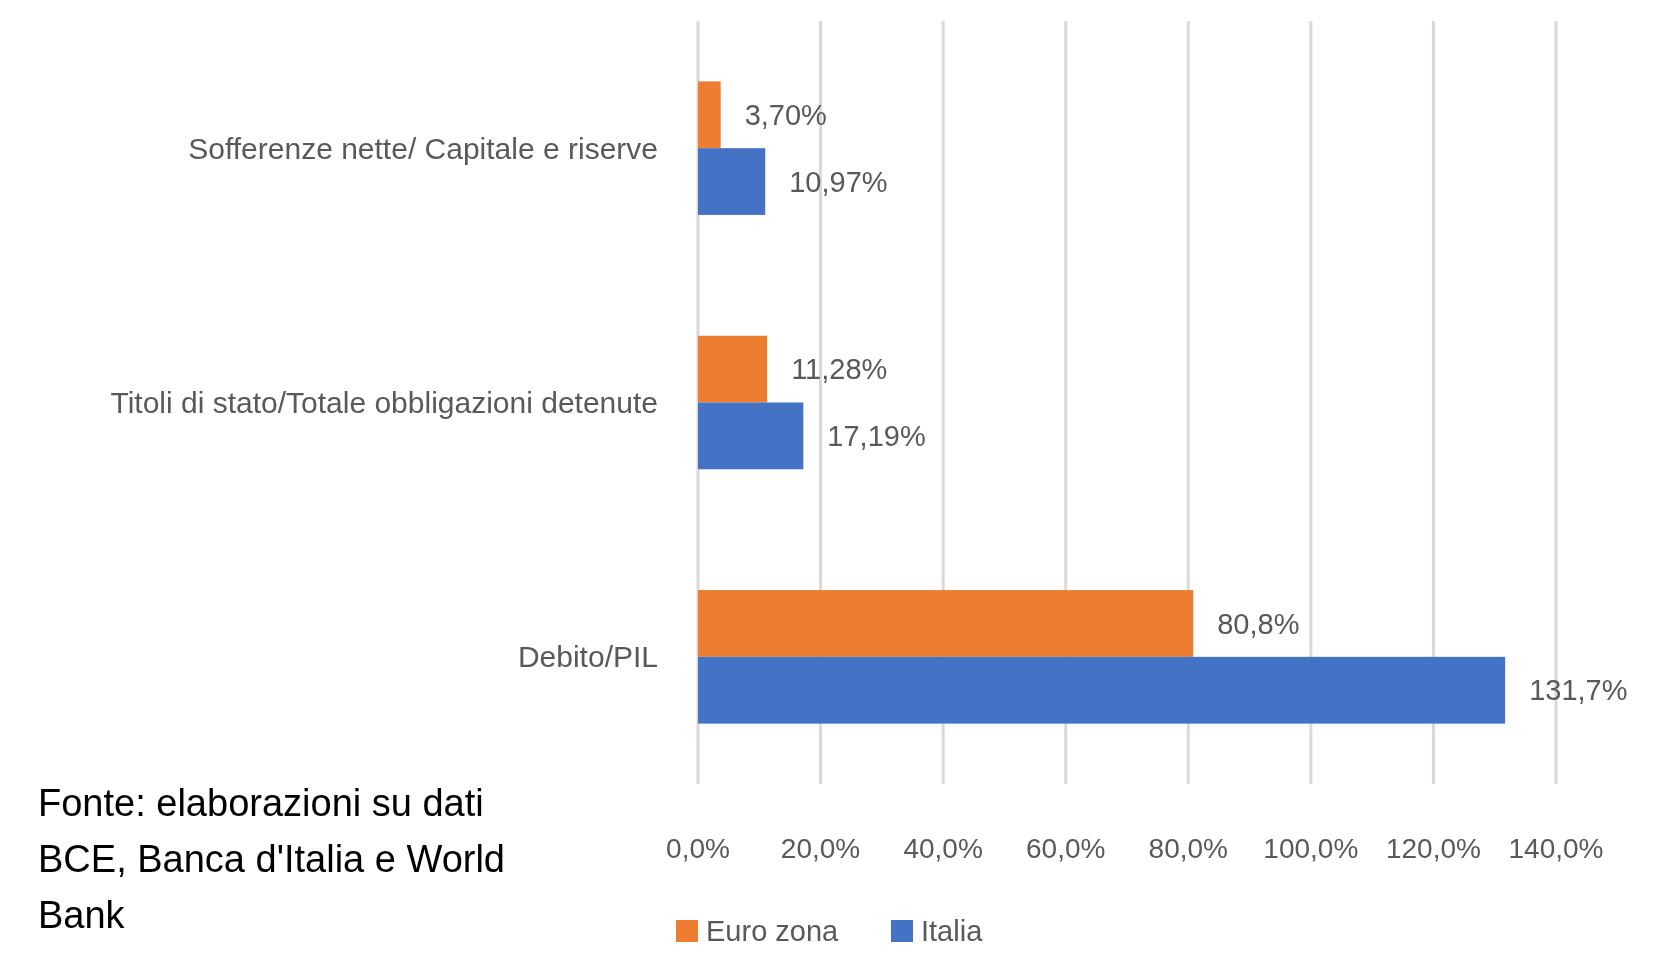  What do you see at coordinates (1556, 848) in the screenshot?
I see `x-tick-label: 140,0%` at bounding box center [1556, 848].